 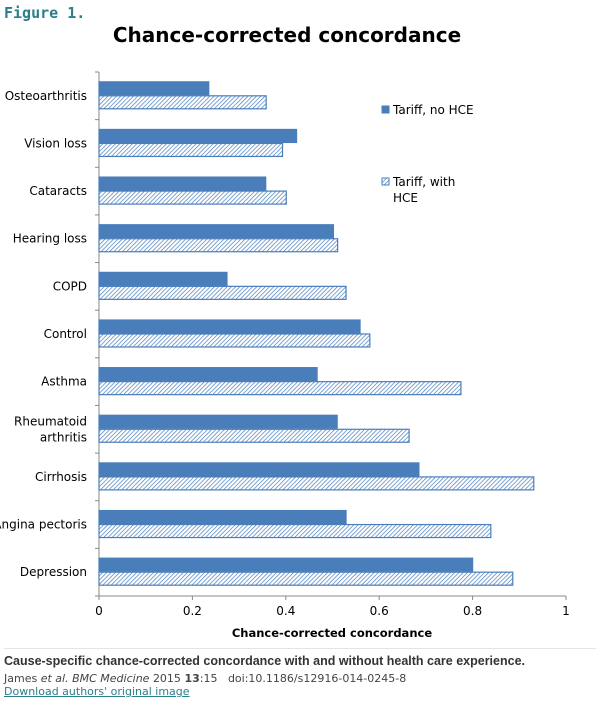 I want to click on category-label: COPD, so click(x=70, y=286).